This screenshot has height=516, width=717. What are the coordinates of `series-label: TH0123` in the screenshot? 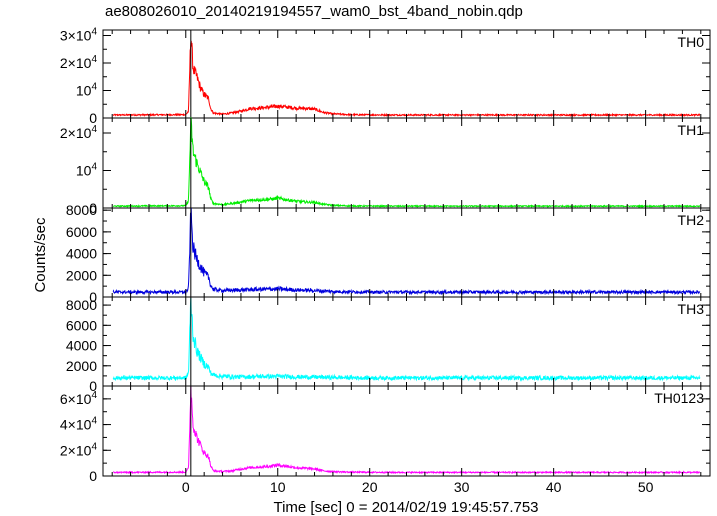 It's located at (679, 398).